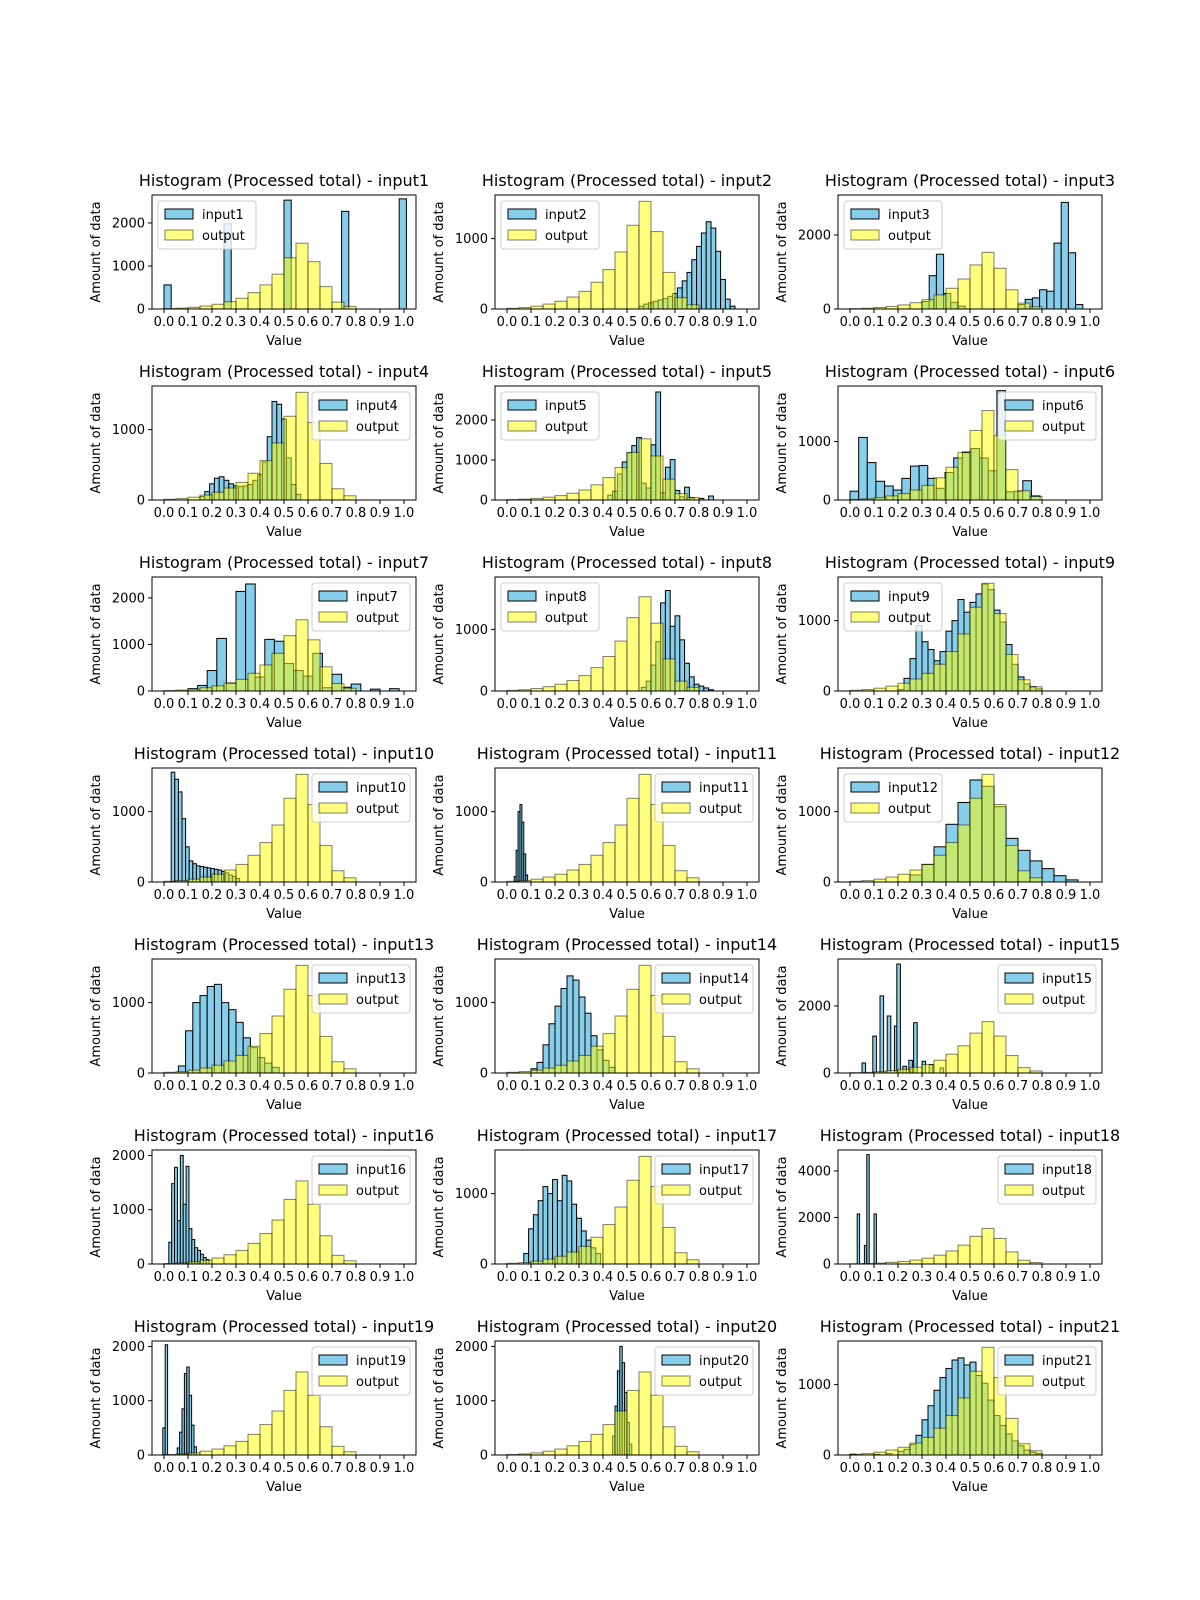 This screenshot has width=1200, height=1600. What do you see at coordinates (627, 753) in the screenshot?
I see `chart-title: Histogram (Processed total) - input11` at bounding box center [627, 753].